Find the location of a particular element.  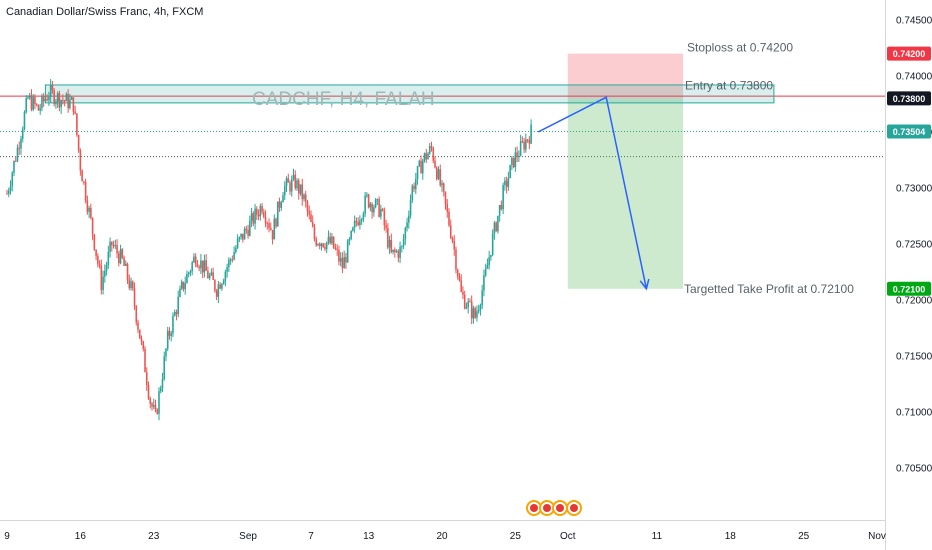

price-tag-label: 0.72100 is located at coordinates (909, 289).